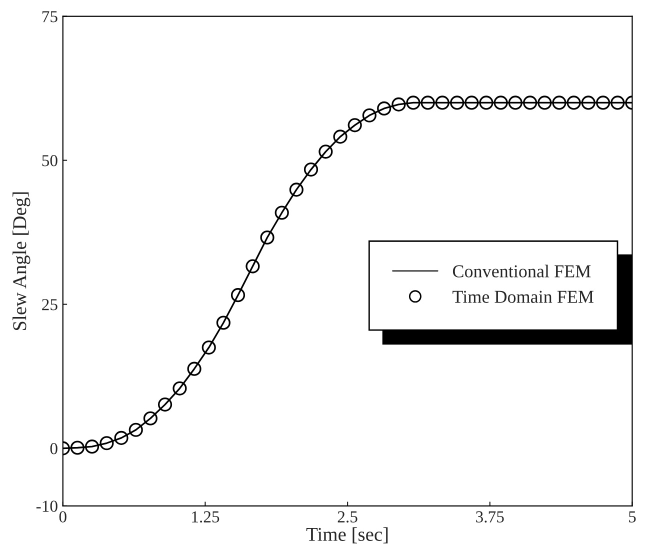  What do you see at coordinates (206, 517) in the screenshot?
I see `x-tick-label: 1.25` at bounding box center [206, 517].